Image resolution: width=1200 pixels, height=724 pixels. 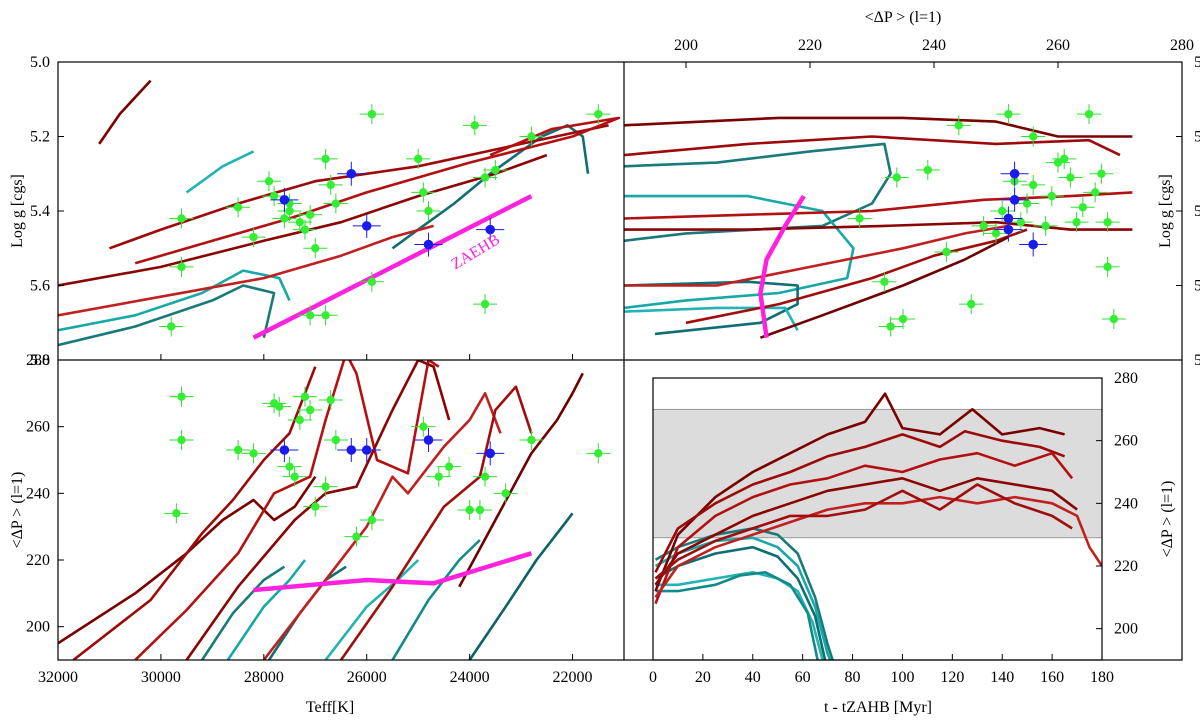 What do you see at coordinates (1058, 45) in the screenshot?
I see `xtick-label: 260` at bounding box center [1058, 45].